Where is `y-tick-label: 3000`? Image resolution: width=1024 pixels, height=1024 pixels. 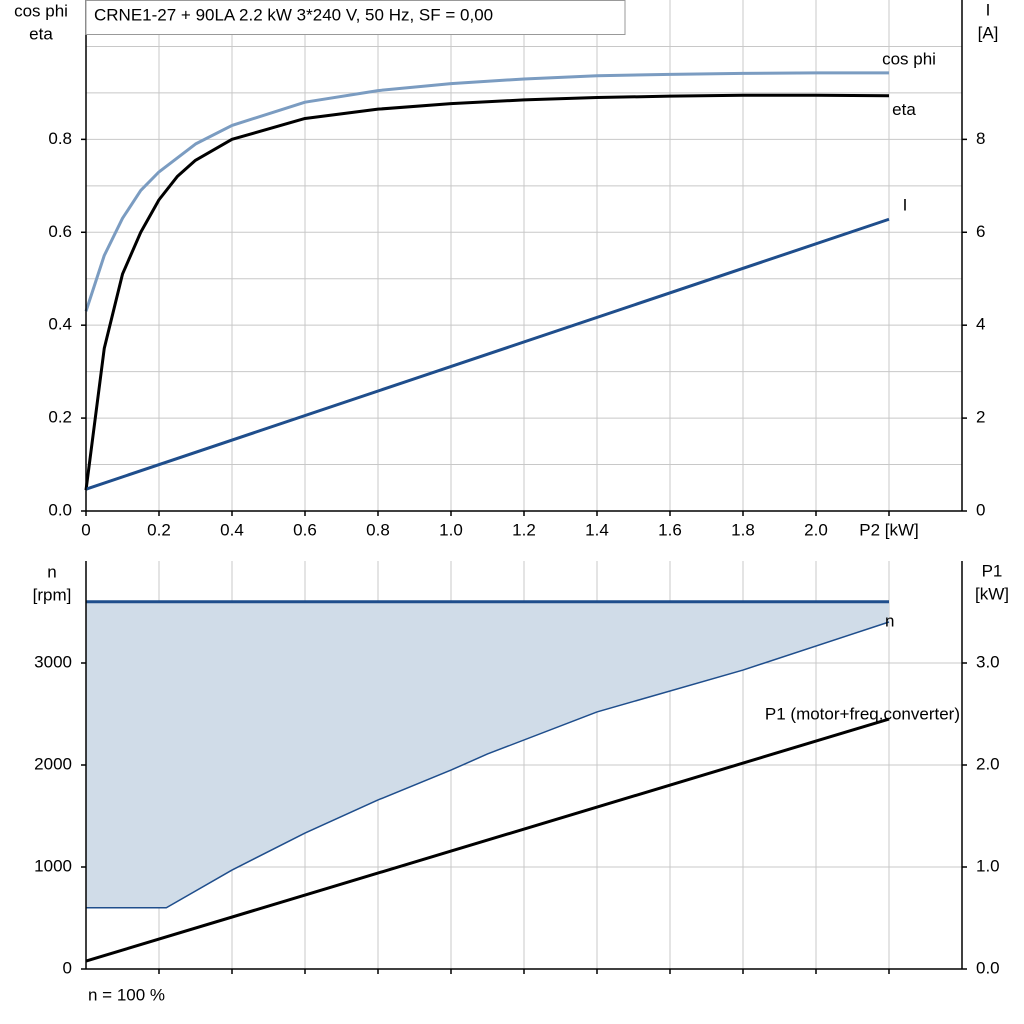 y-tick-label: 3000 is located at coordinates (53, 661).